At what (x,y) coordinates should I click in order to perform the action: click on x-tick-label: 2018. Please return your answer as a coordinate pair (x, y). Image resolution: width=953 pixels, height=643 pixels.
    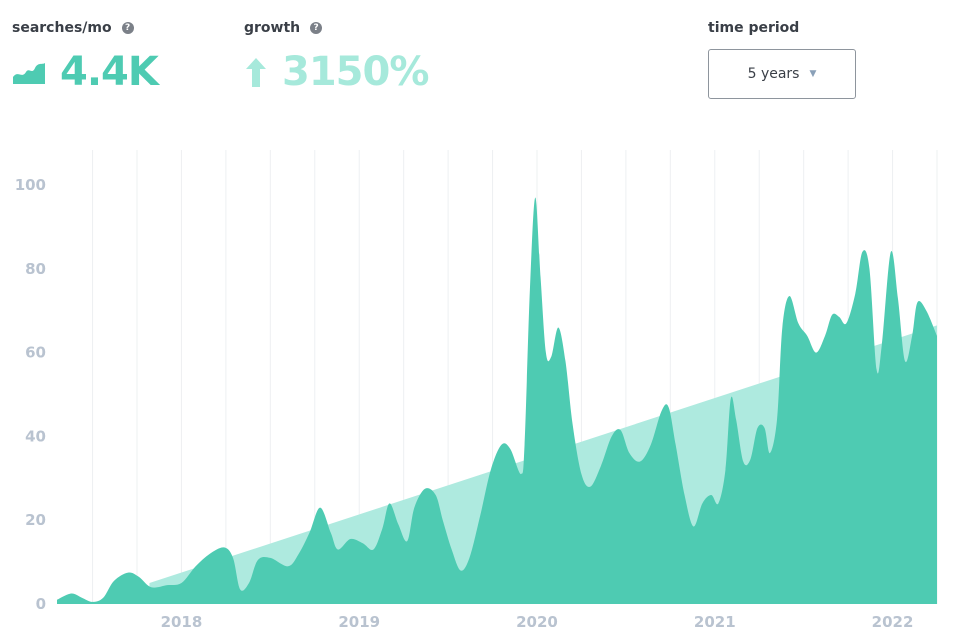
    Looking at the image, I should click on (182, 622).